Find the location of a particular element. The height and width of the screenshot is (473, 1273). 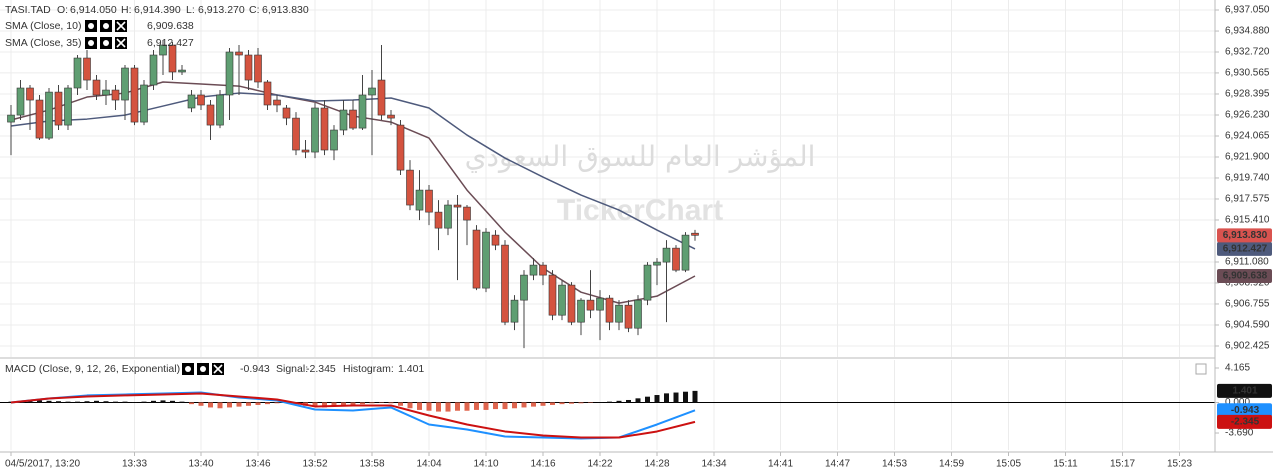

x-tick-label: 14:22 is located at coordinates (599, 464).